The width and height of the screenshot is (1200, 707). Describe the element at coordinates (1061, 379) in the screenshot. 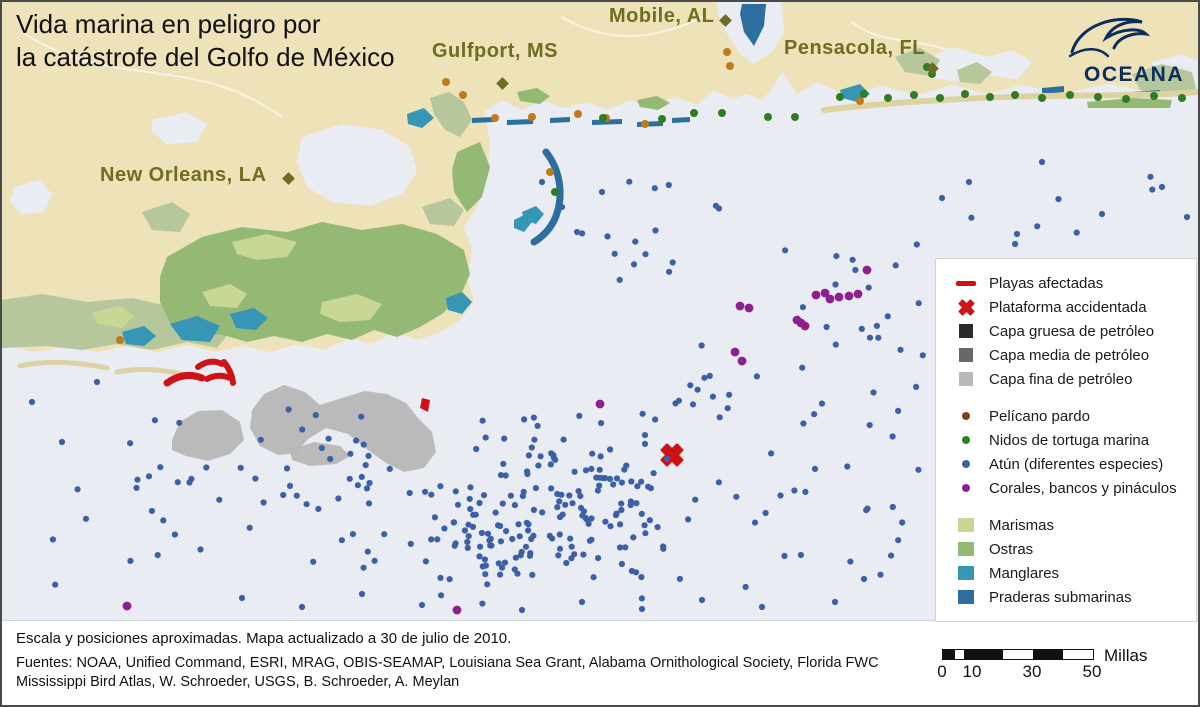

I see `legend-label: Capa fina de petróleo` at that location.